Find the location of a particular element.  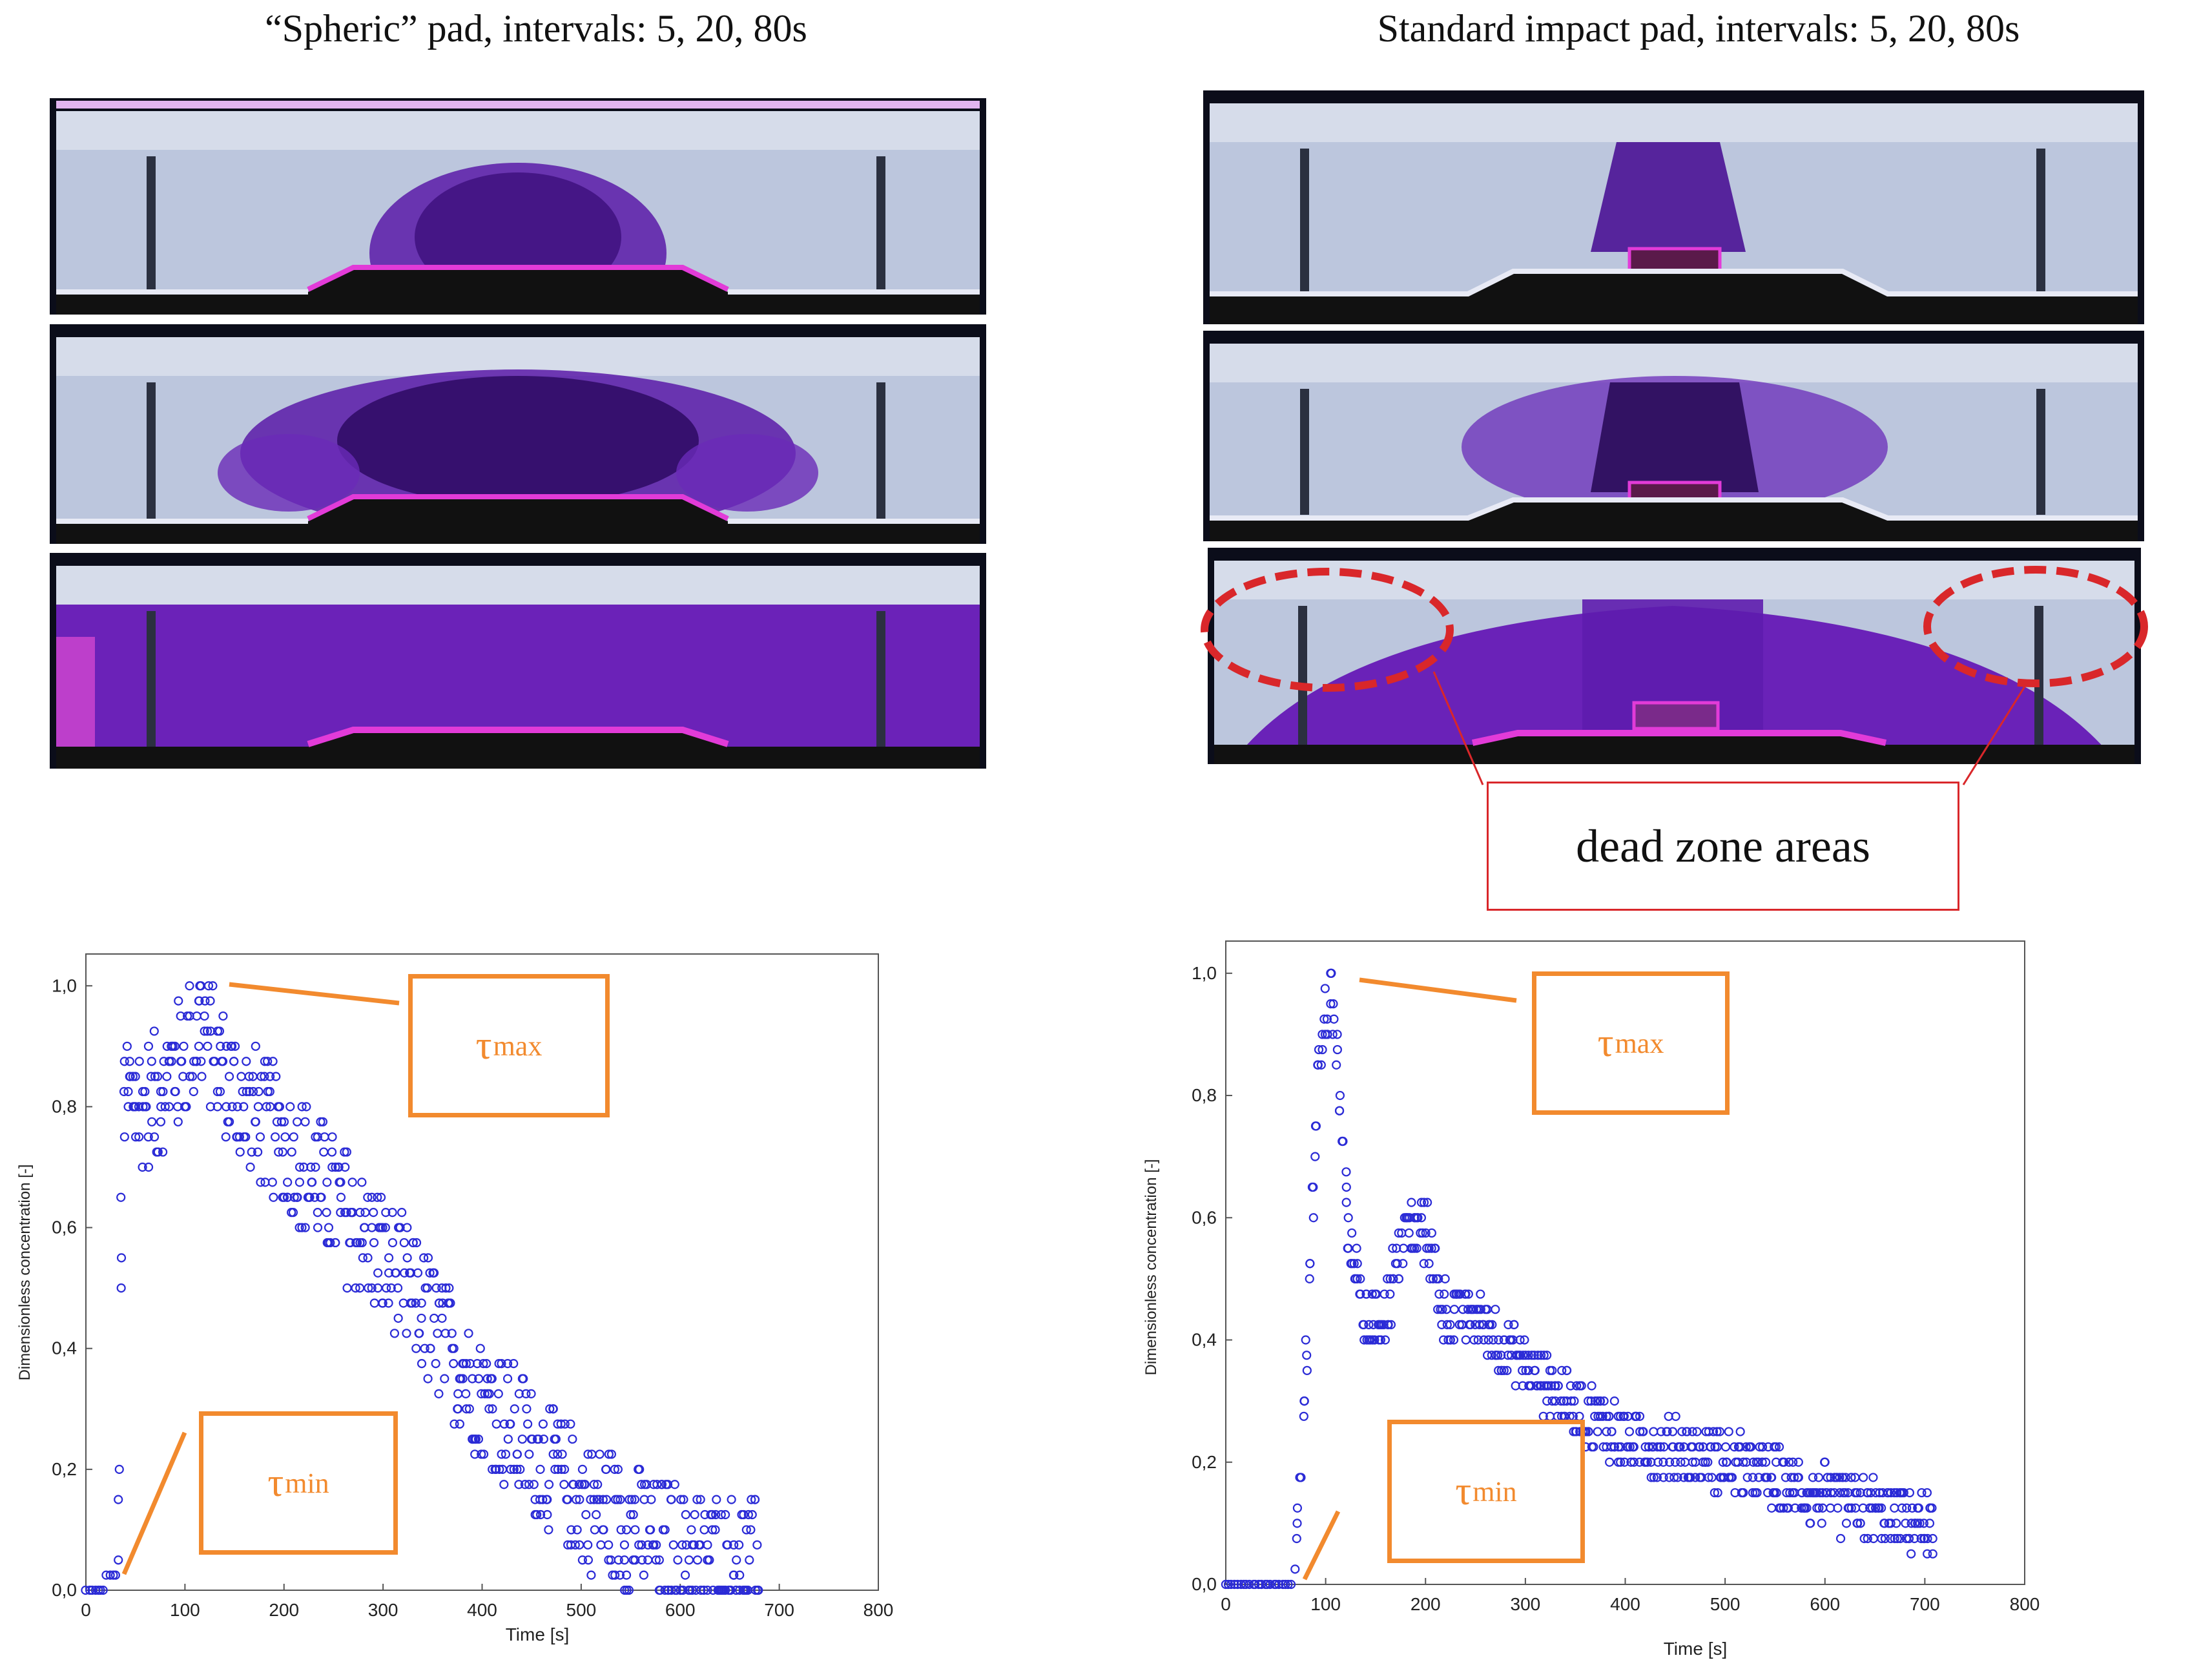

x-tick-label: 500 is located at coordinates (1725, 1604).